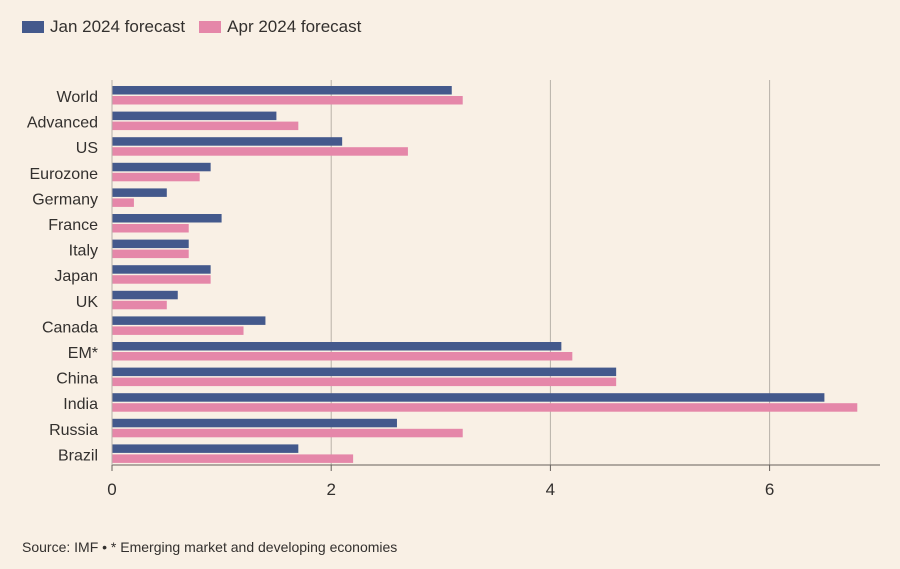 This screenshot has height=569, width=900. What do you see at coordinates (550, 489) in the screenshot?
I see `x-tick-label: 4` at bounding box center [550, 489].